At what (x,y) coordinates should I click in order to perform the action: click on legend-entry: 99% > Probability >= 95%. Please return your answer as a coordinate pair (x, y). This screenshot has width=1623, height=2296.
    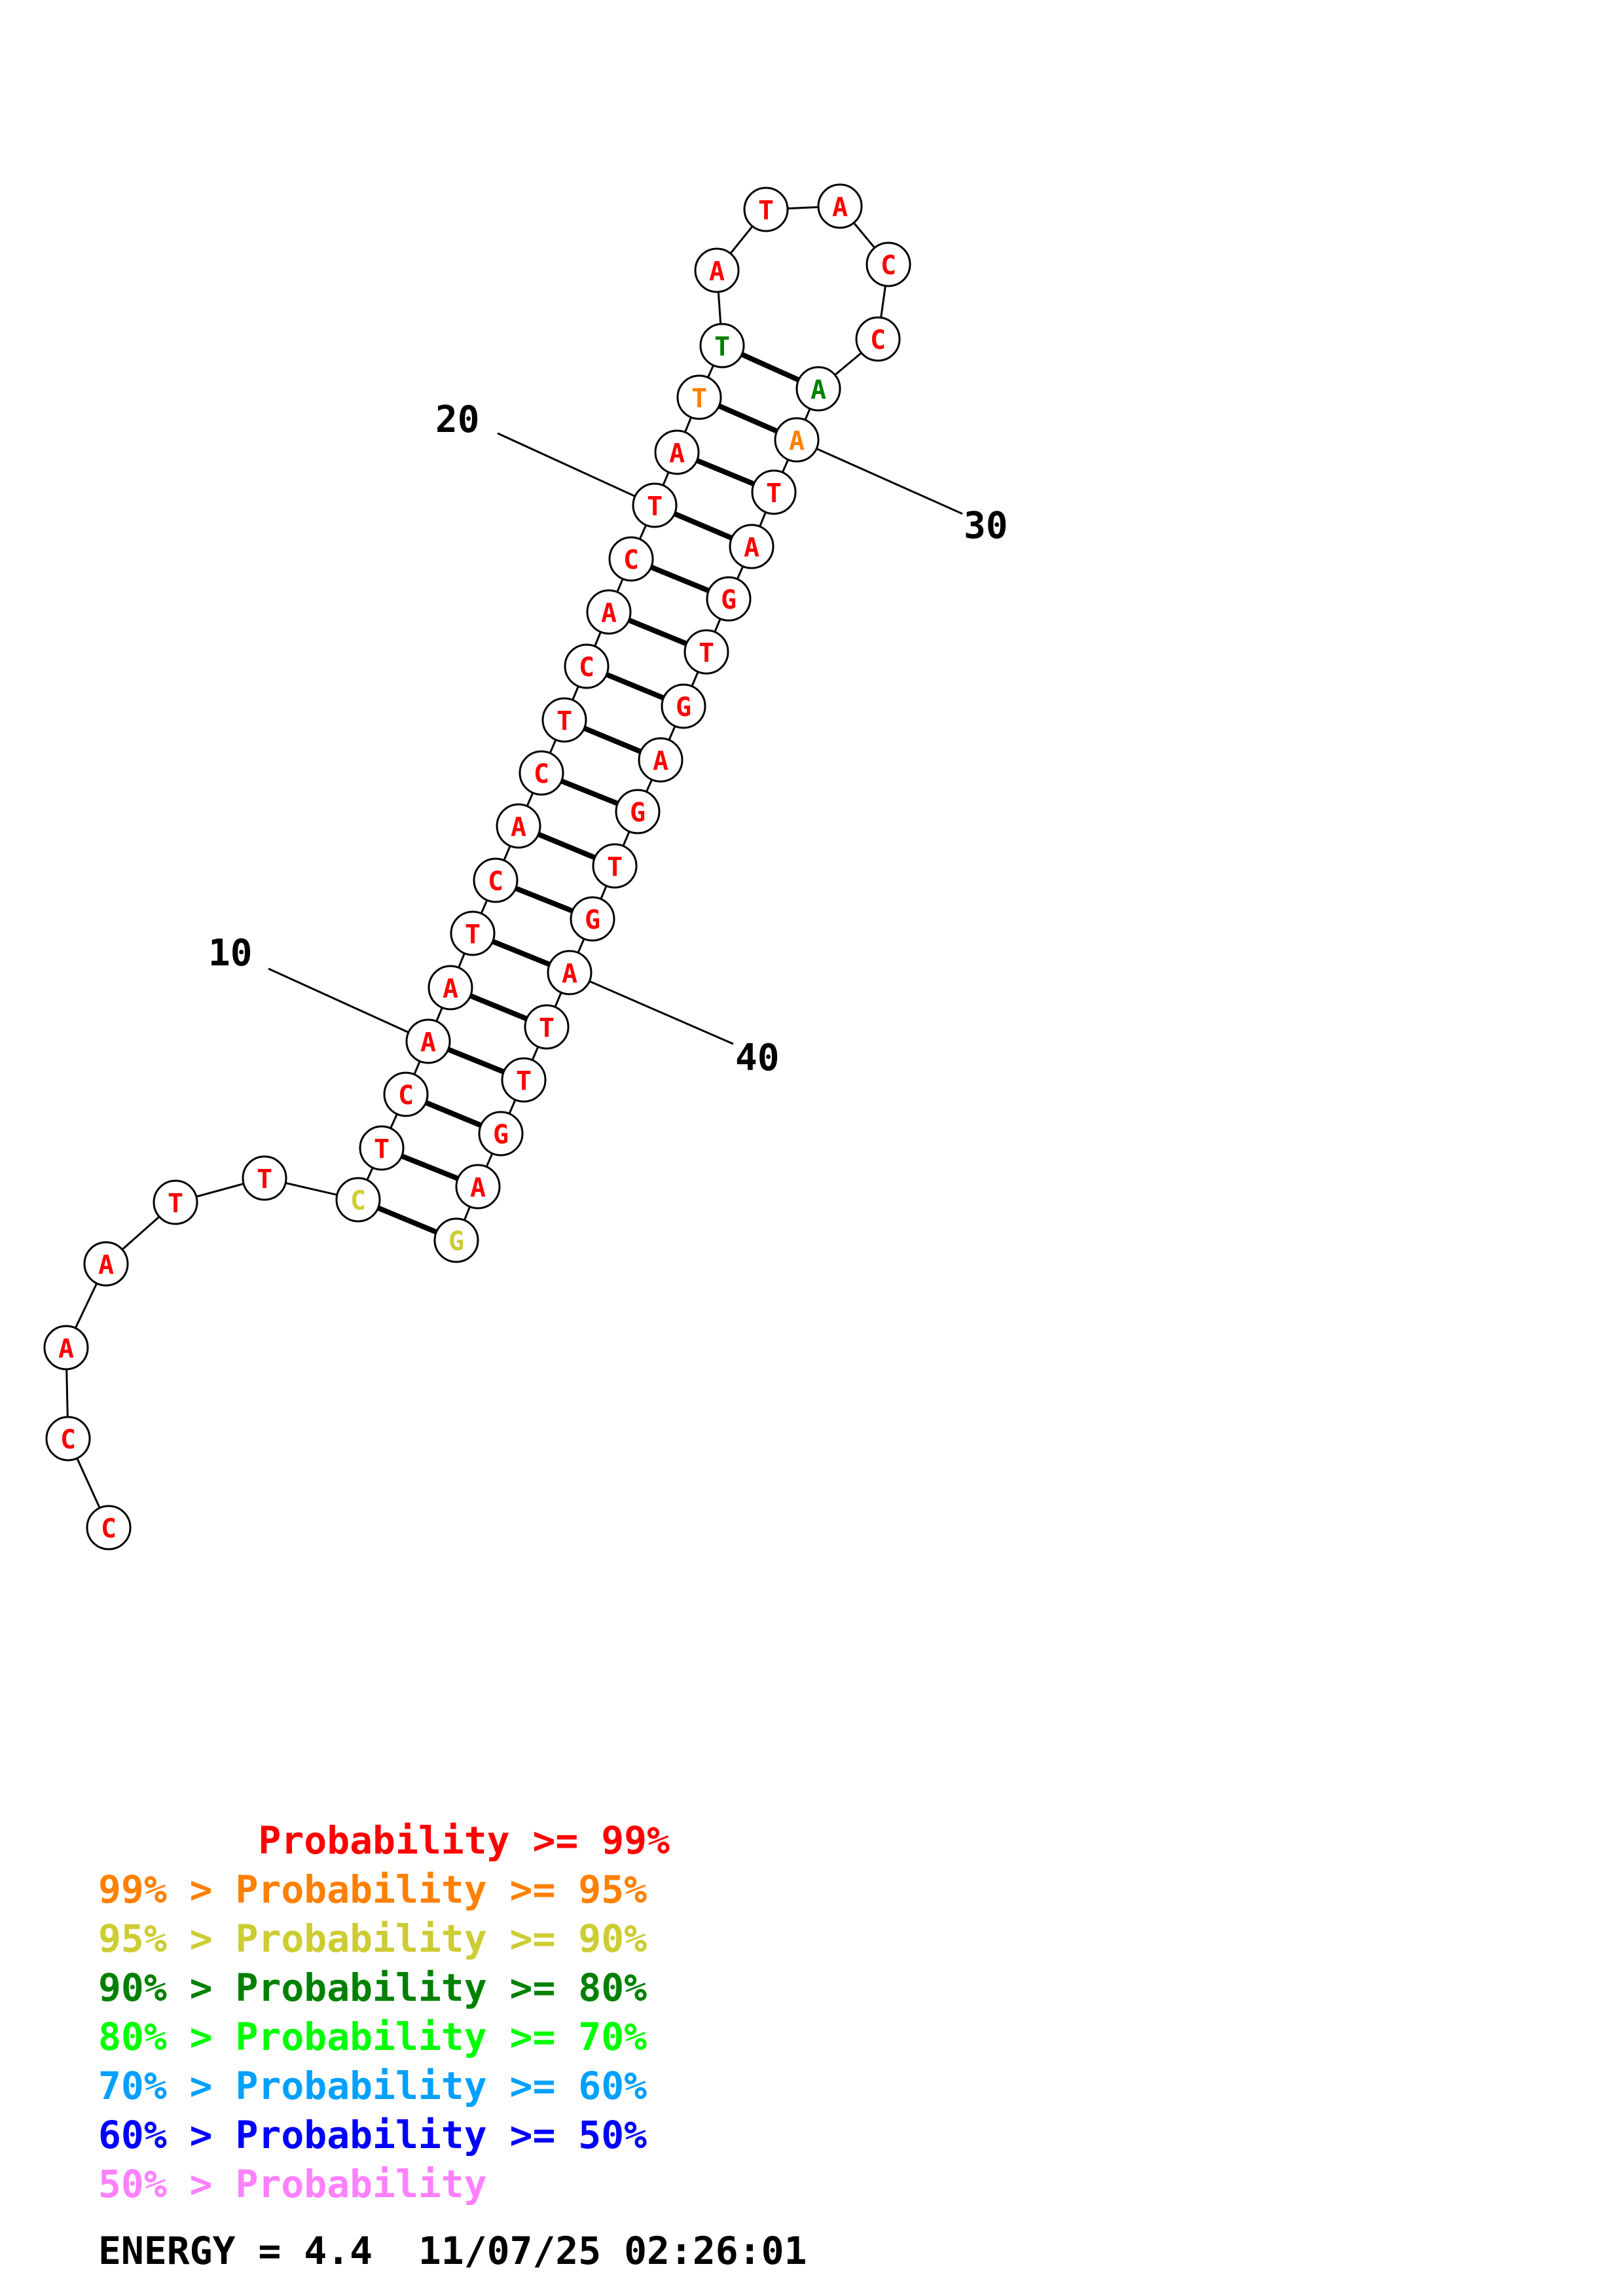
    Looking at the image, I should click on (372, 1889).